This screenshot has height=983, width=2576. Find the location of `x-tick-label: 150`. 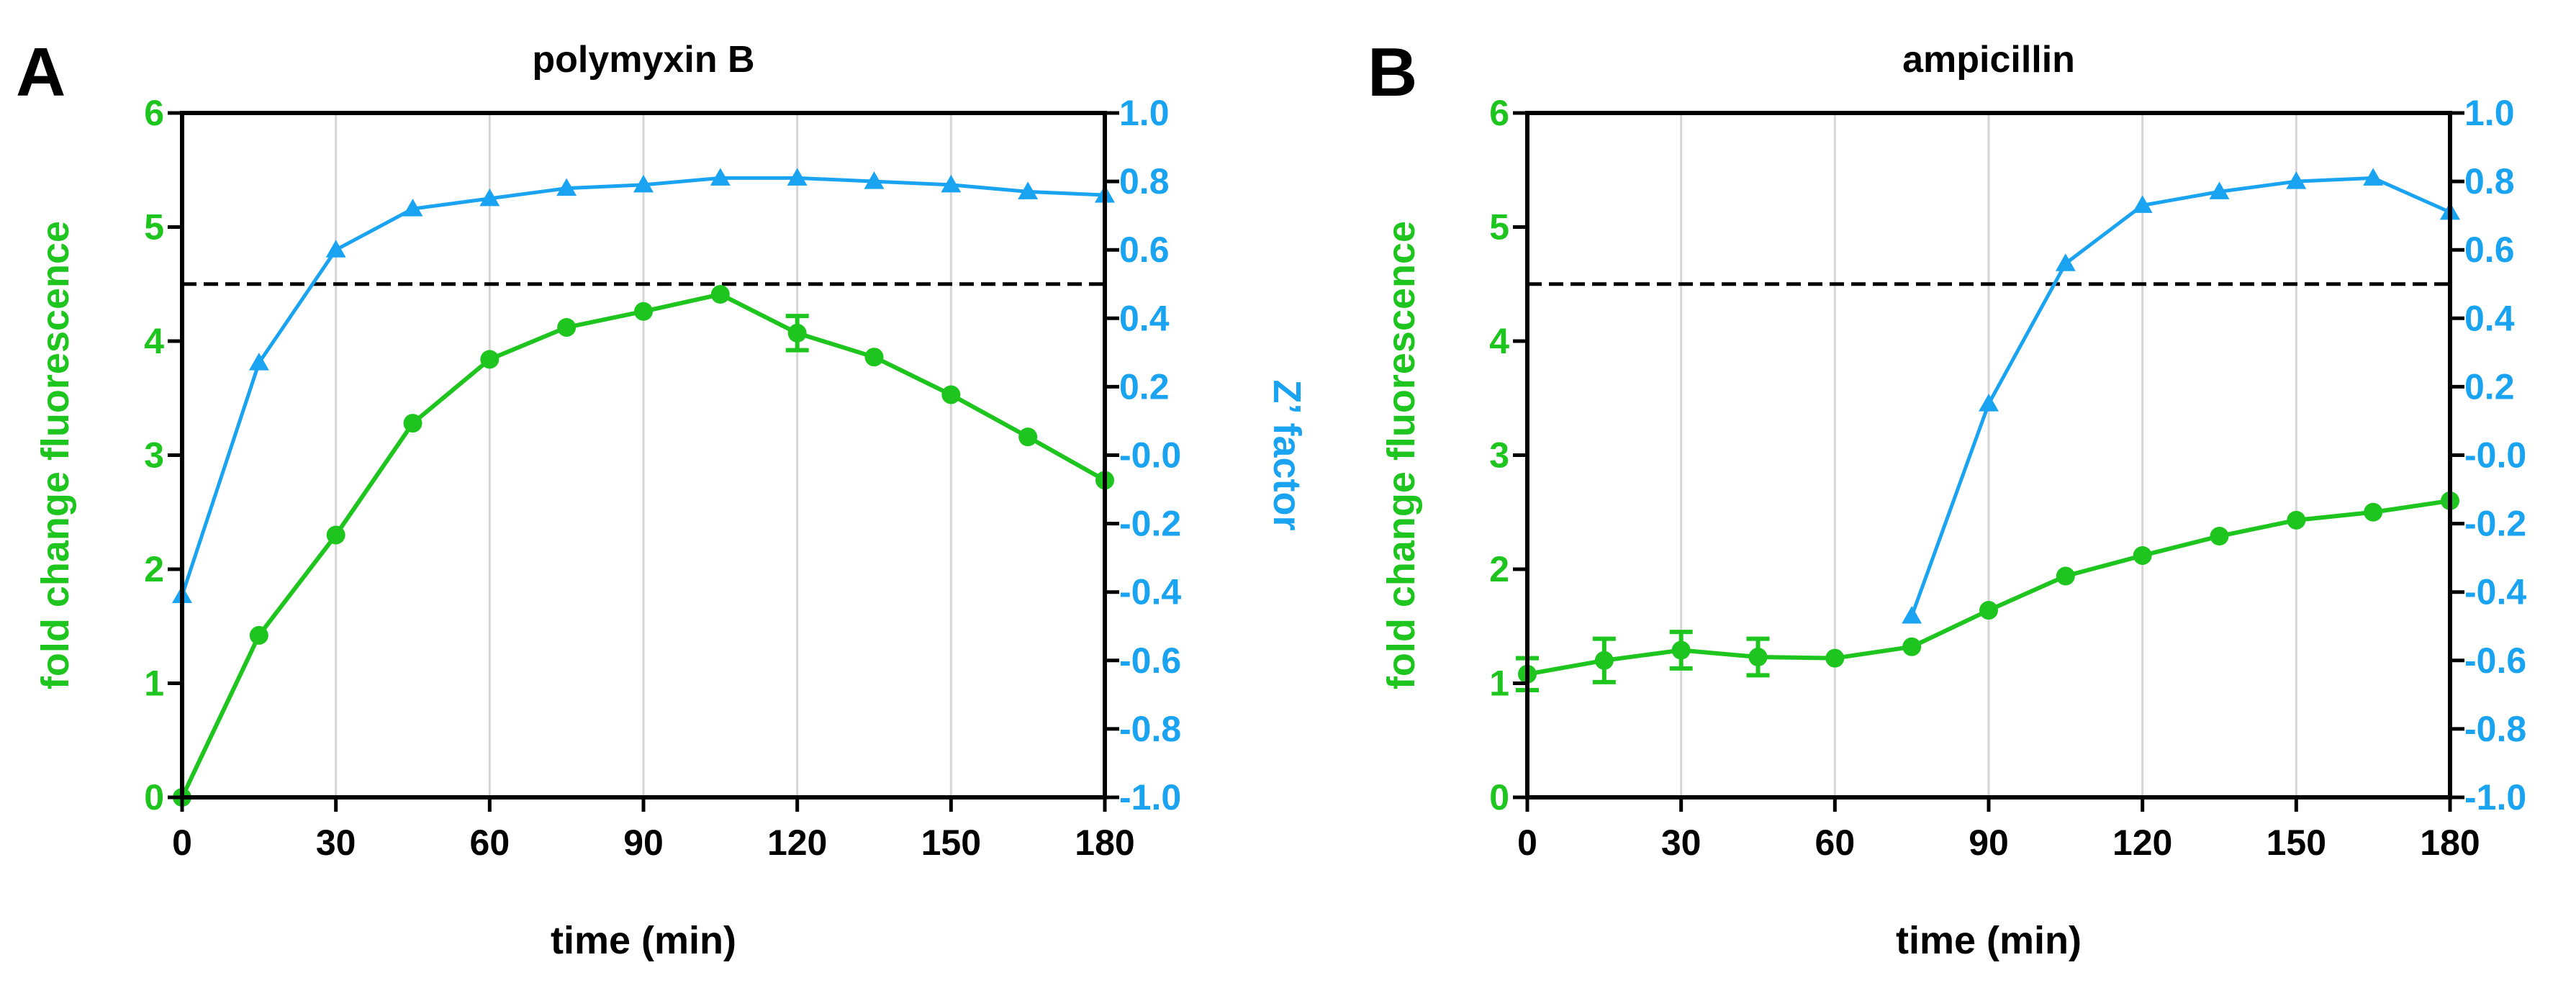

x-tick-label: 150 is located at coordinates (2296, 843).